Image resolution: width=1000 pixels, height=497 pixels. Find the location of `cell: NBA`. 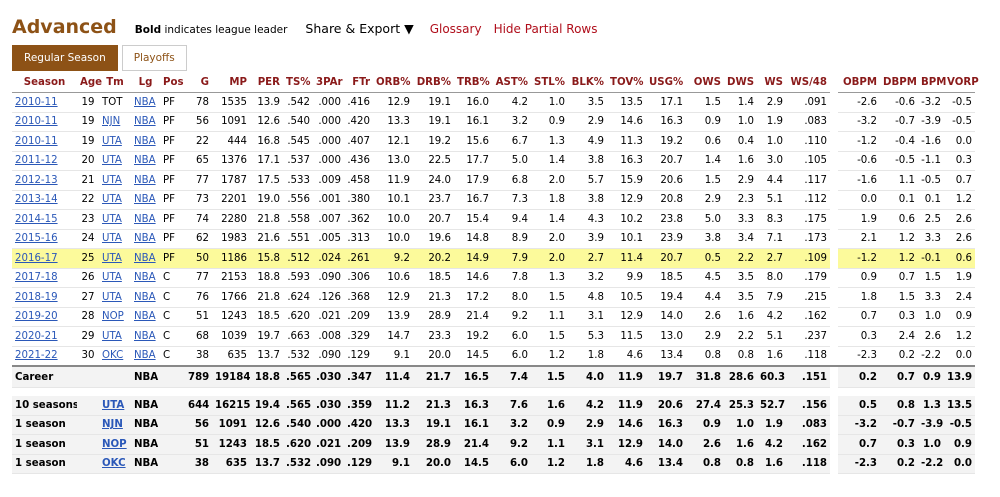

cell: NBA is located at coordinates (145, 239).